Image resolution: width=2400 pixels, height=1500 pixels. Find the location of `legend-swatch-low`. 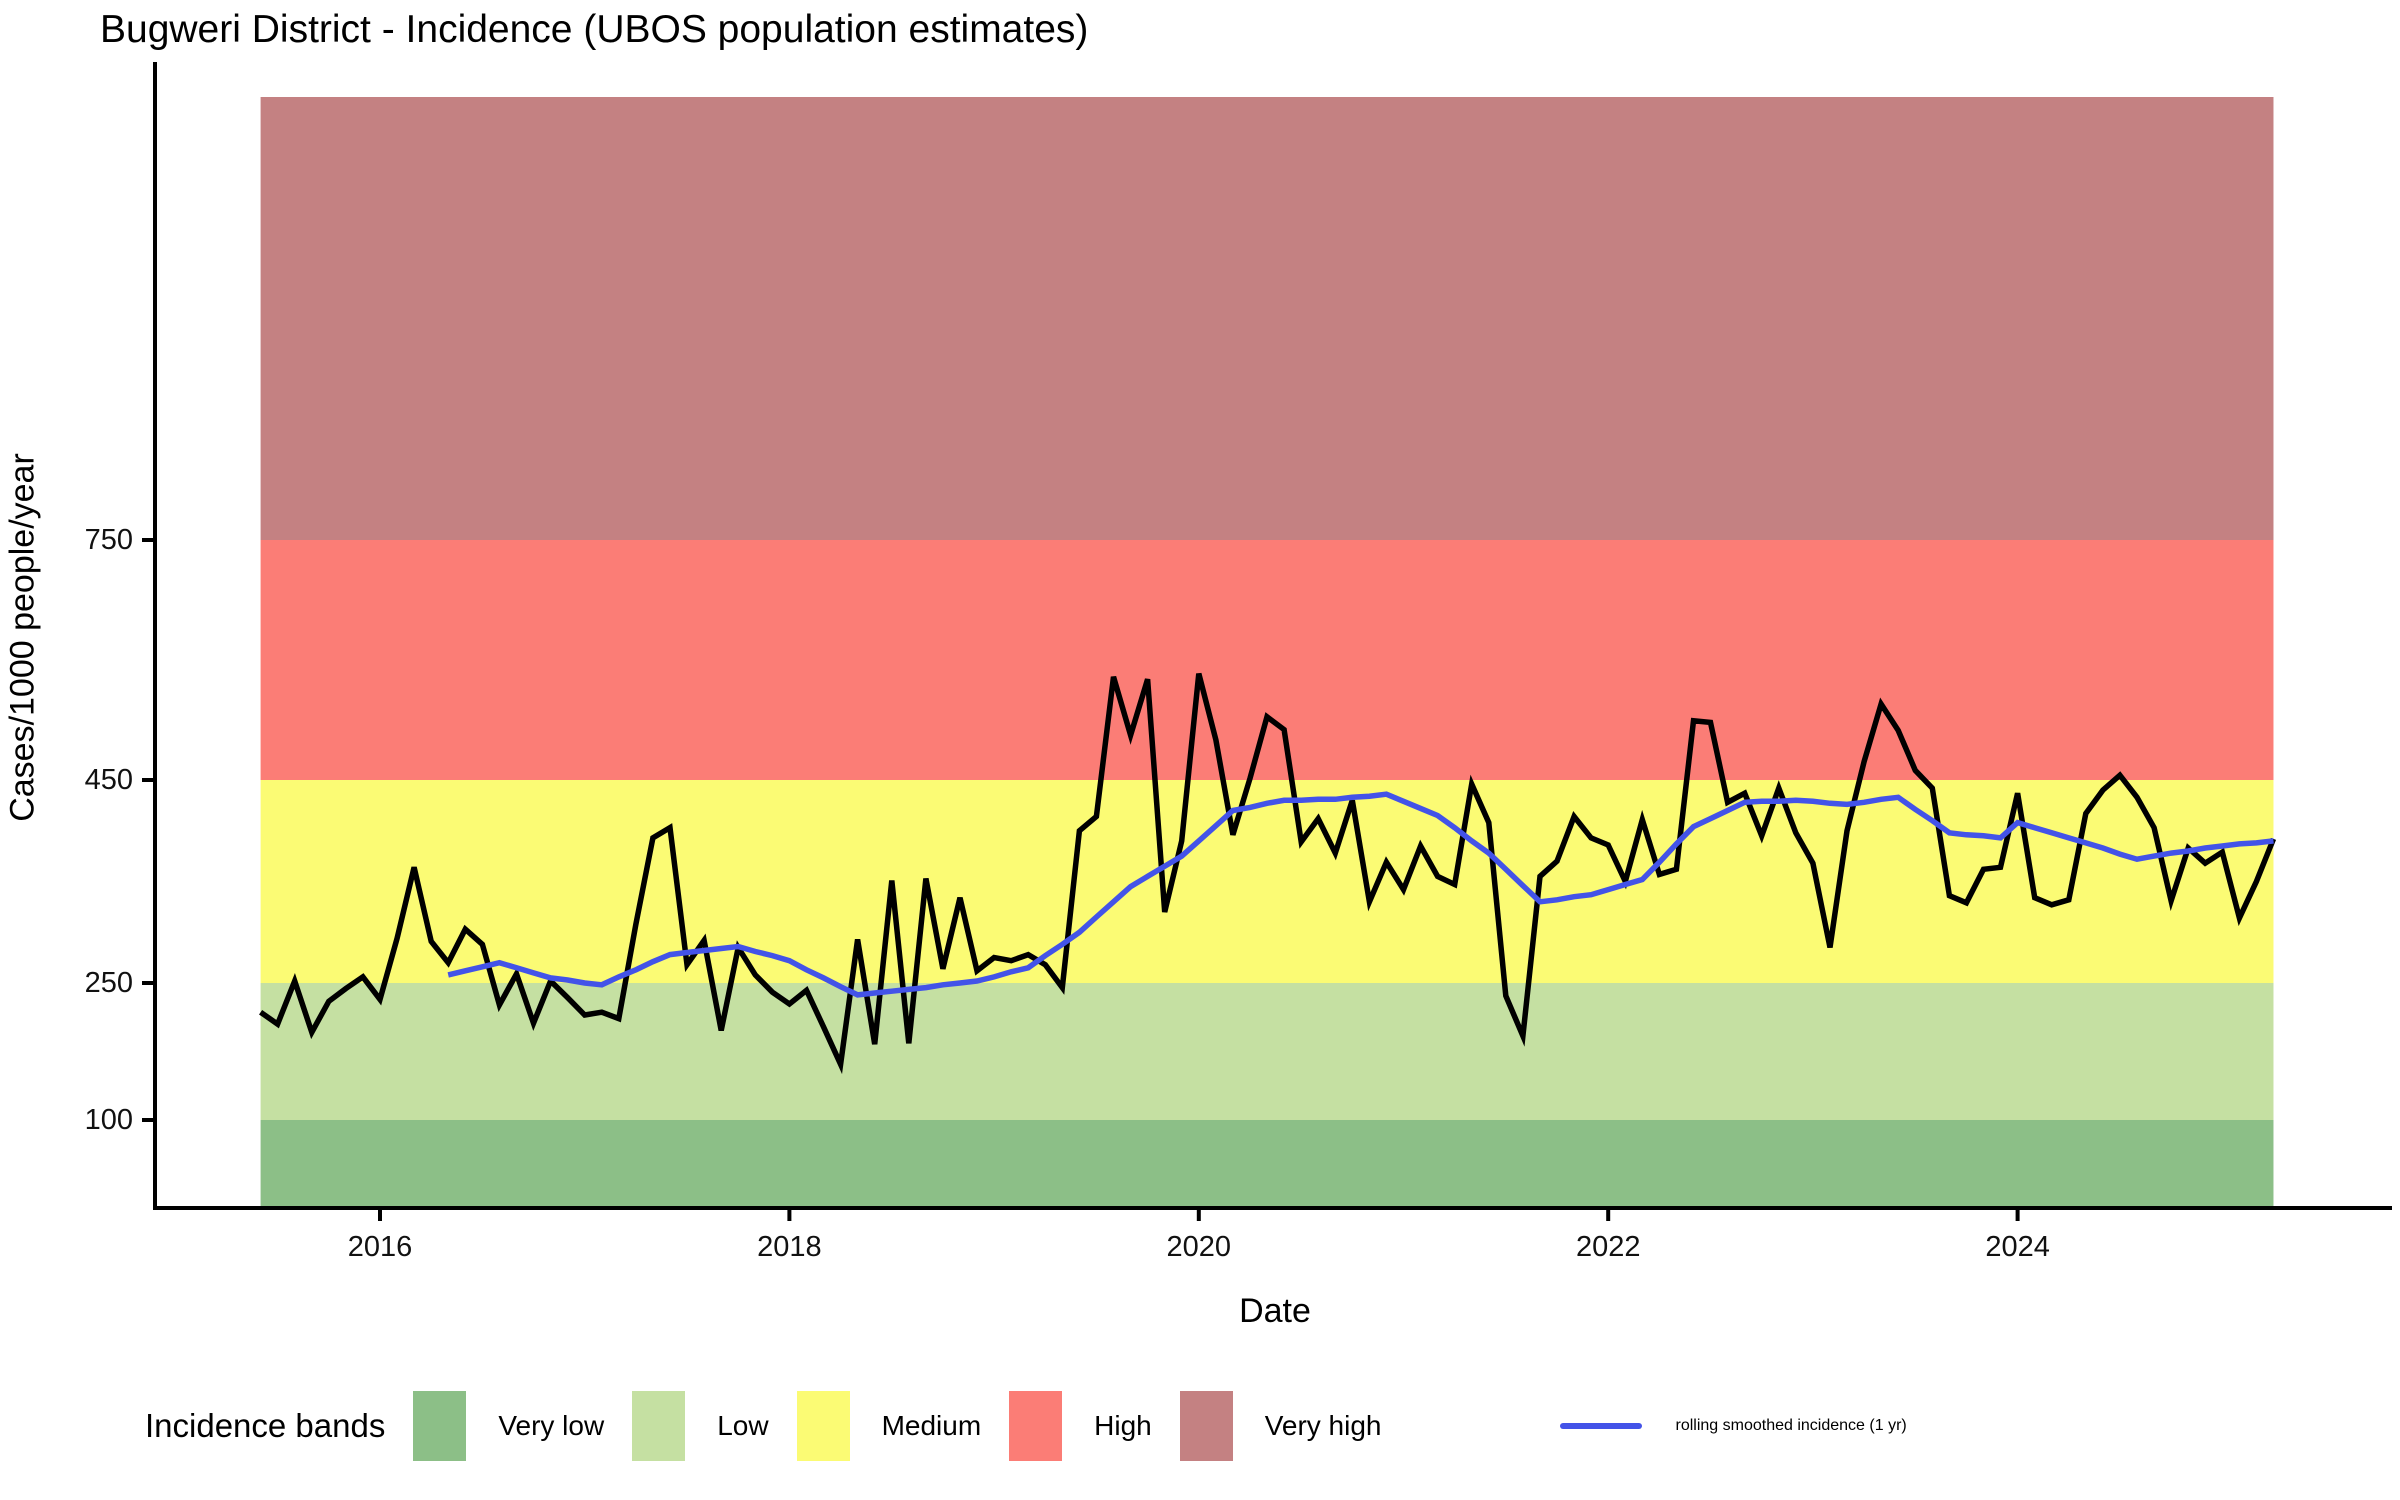

legend-swatch-low is located at coordinates (659, 1426).